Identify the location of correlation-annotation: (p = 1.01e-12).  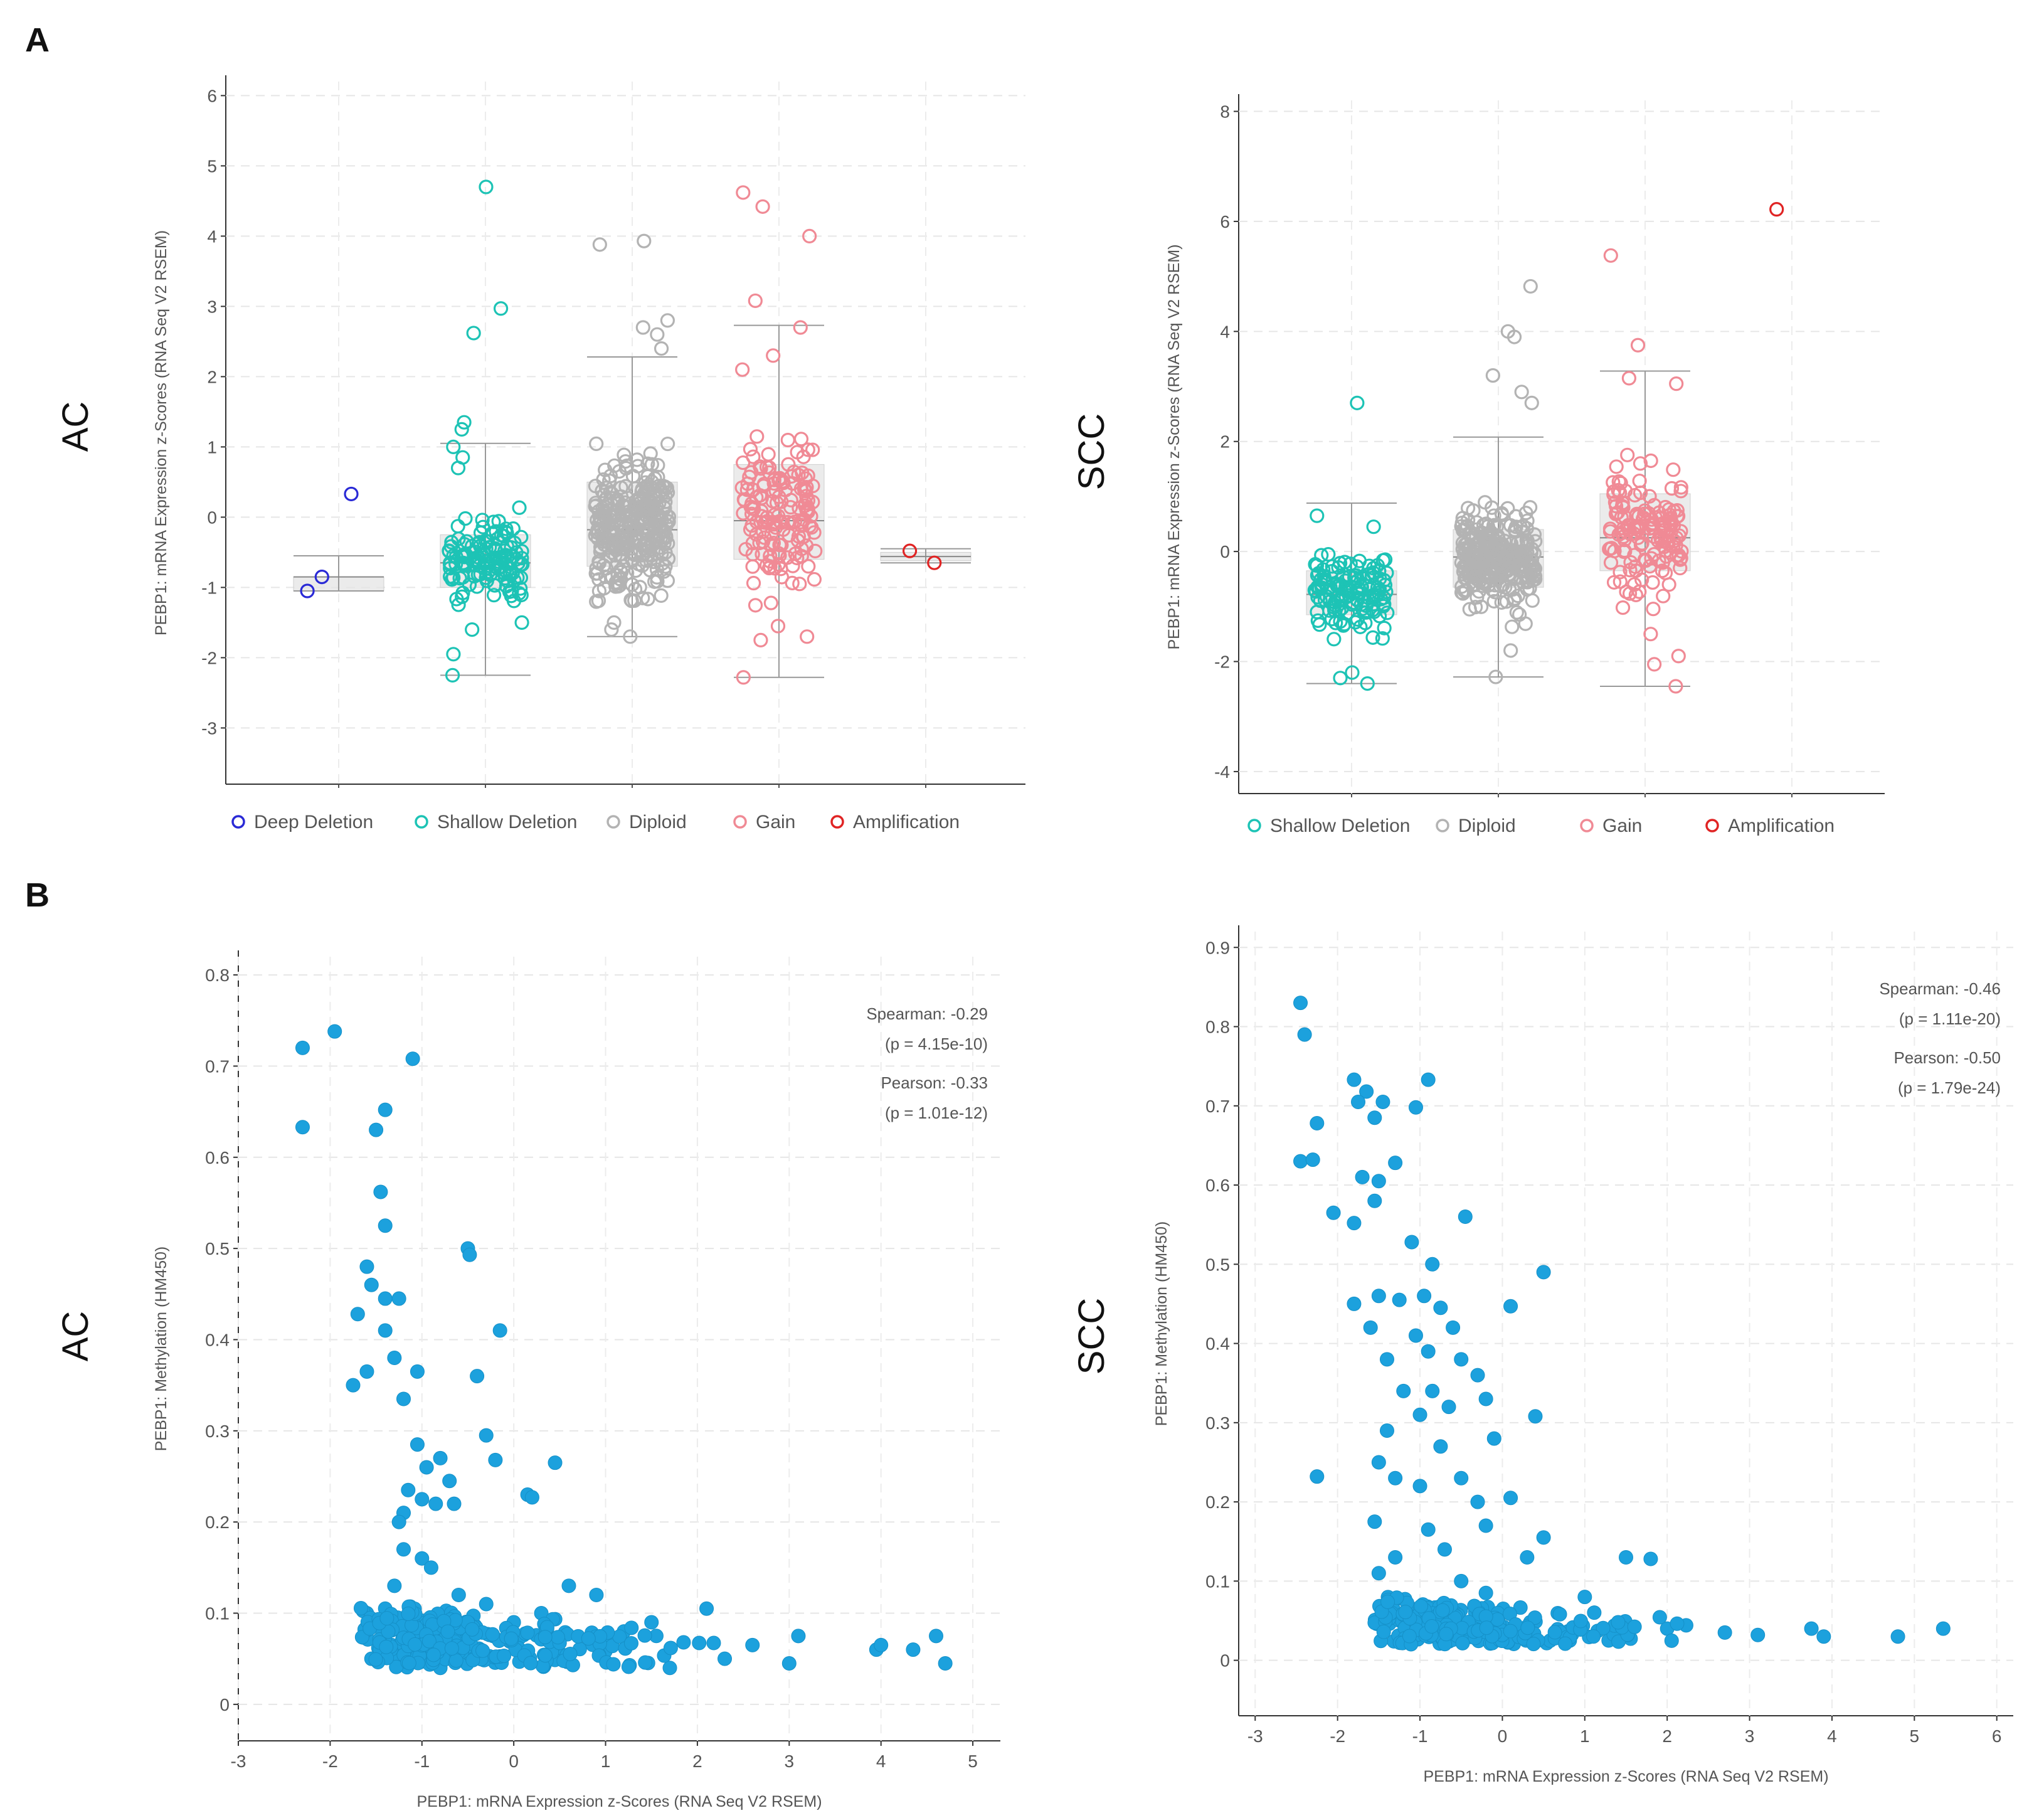
(936, 1112).